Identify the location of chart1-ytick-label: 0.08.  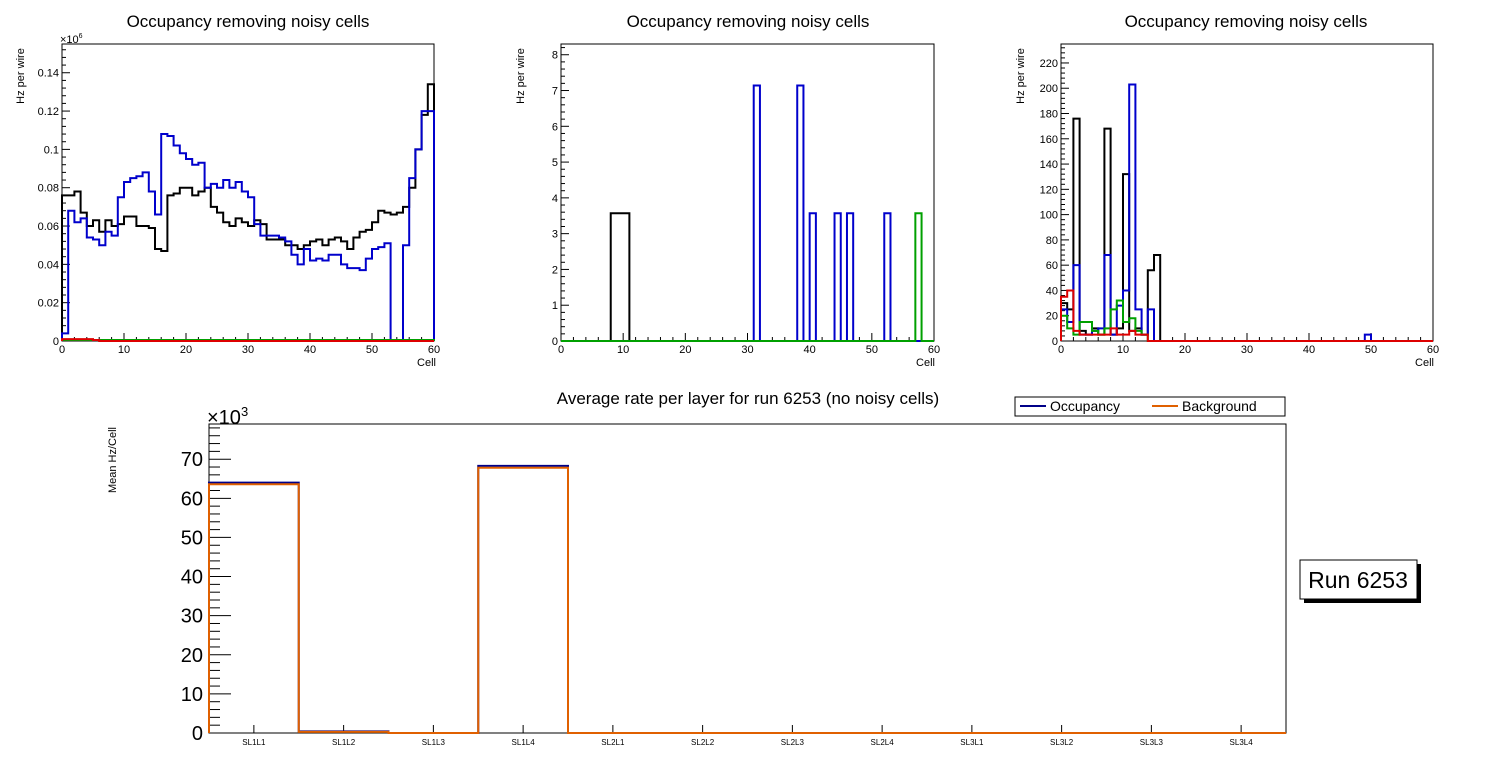
(48, 189).